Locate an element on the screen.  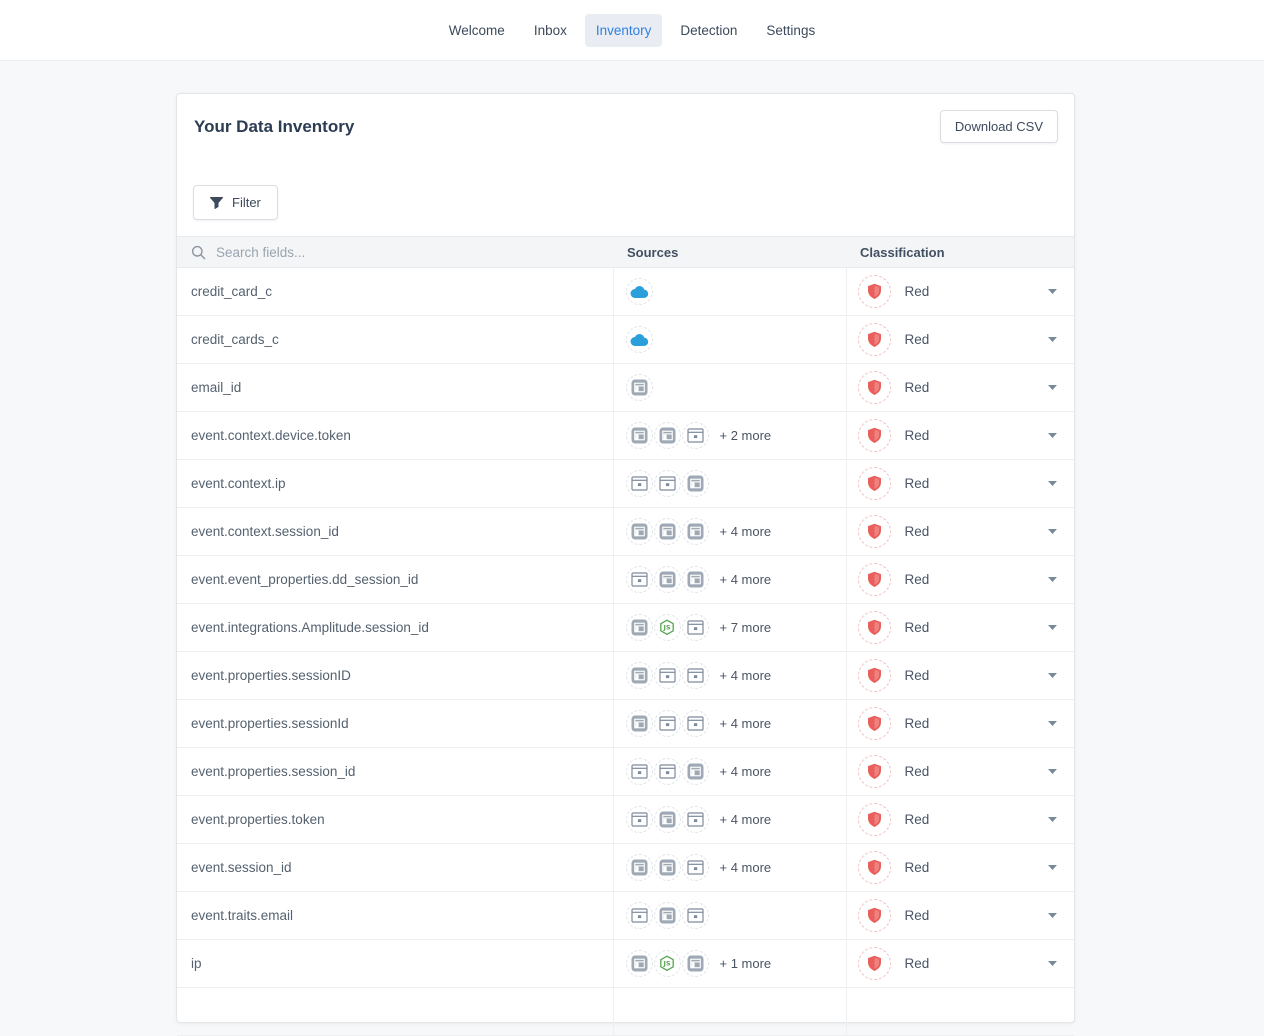
search-input is located at coordinates (384, 252).